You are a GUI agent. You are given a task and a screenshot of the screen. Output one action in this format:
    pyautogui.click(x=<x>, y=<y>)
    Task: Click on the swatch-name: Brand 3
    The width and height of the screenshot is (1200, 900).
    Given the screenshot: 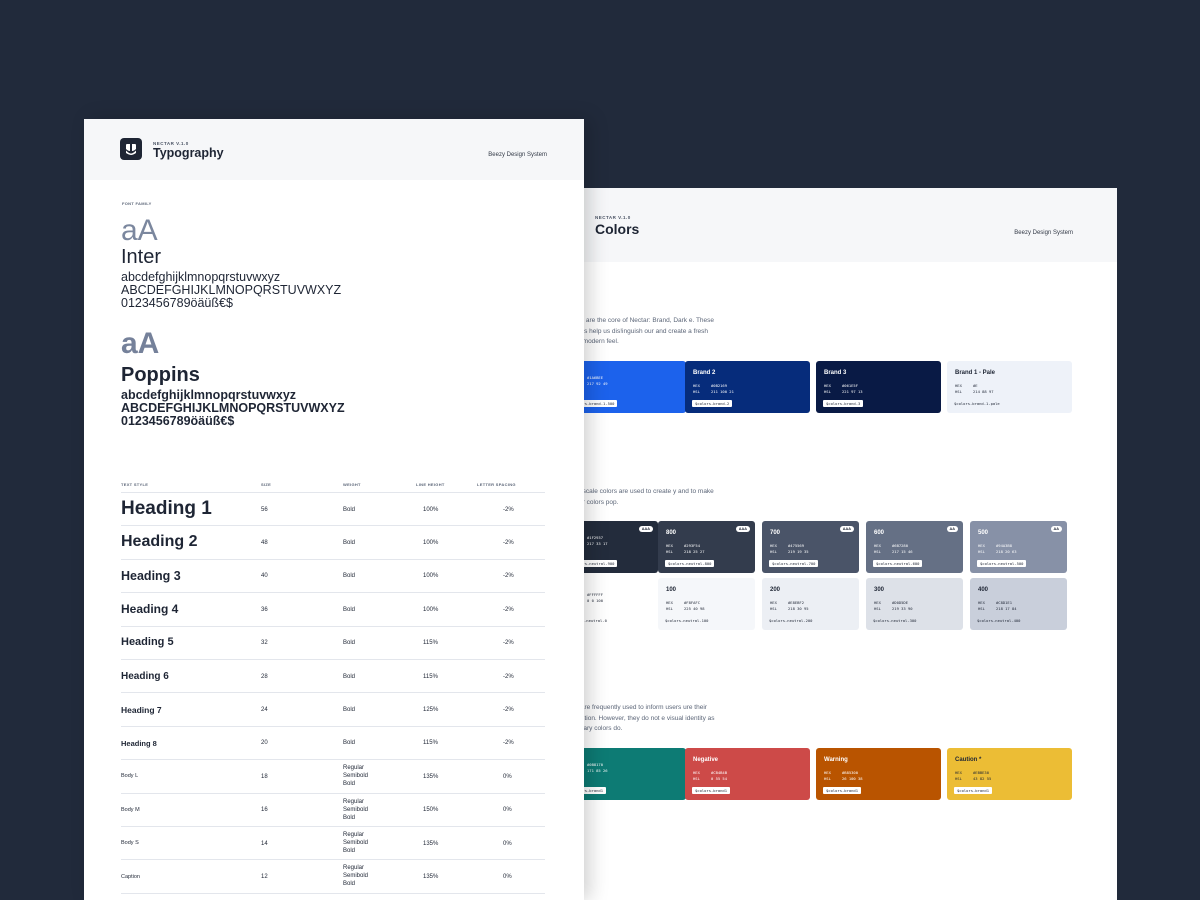 What is the action you would take?
    pyautogui.click(x=835, y=373)
    